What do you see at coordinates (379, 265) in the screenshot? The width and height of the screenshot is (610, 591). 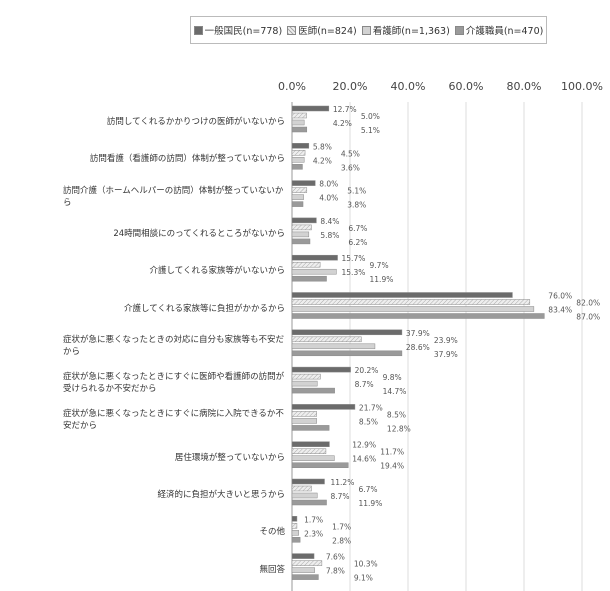 I see `data-label: 9.7%` at bounding box center [379, 265].